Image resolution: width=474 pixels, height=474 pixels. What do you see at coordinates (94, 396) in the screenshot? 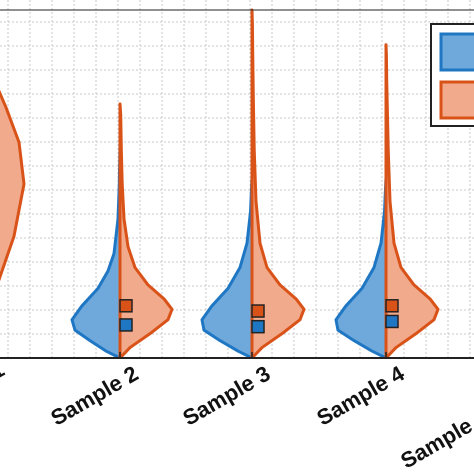
I see `x-tick-label-2: Sample 2` at bounding box center [94, 396].